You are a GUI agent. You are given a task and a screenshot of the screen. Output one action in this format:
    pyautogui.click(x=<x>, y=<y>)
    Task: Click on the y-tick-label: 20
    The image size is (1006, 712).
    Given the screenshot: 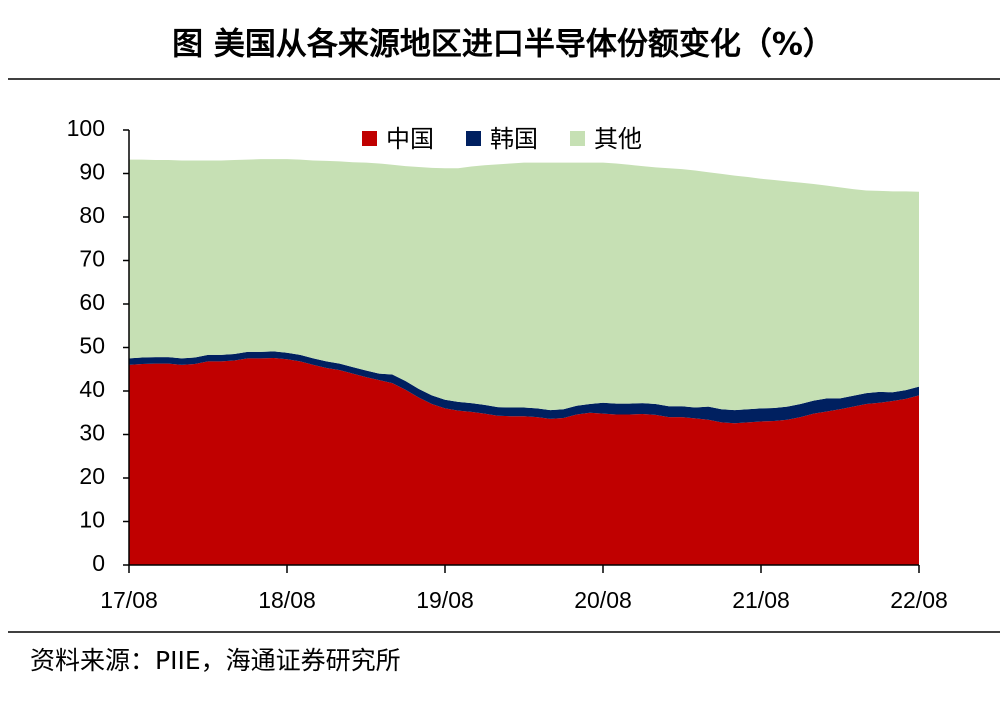 What is the action you would take?
    pyautogui.click(x=92, y=476)
    